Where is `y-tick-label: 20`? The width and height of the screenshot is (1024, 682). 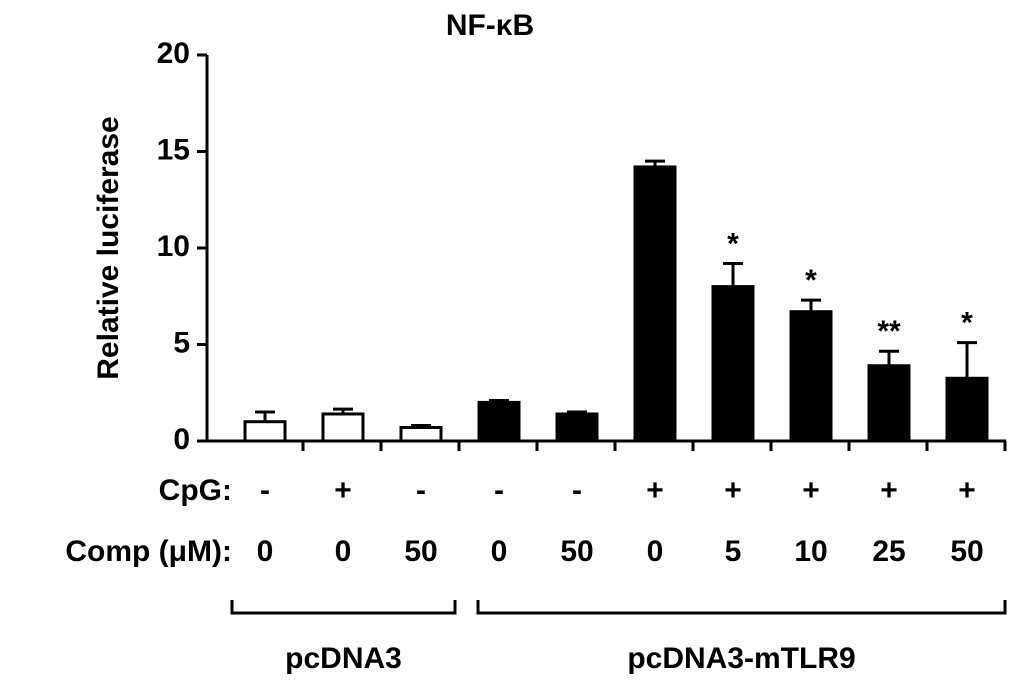
y-tick-label: 20 is located at coordinates (173, 53).